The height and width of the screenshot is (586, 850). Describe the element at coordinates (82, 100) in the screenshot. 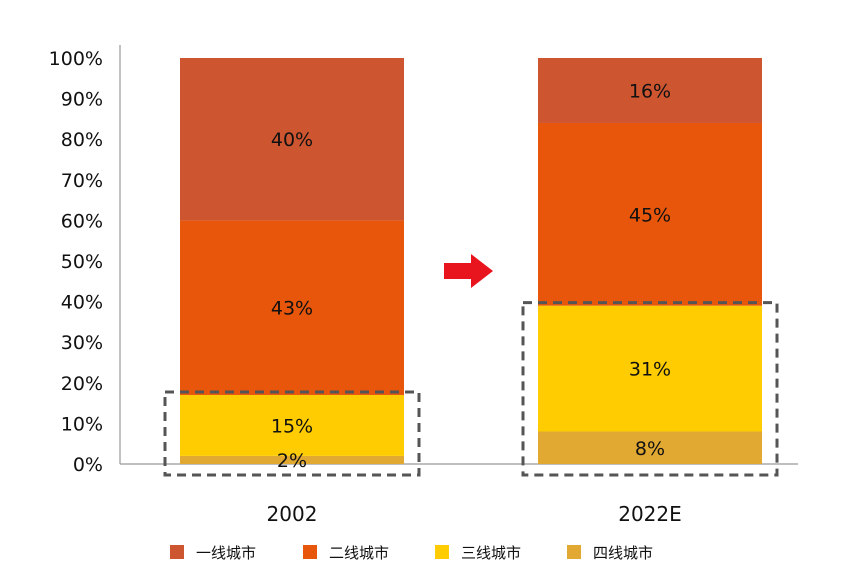

I see `y-tick-label: 90%` at that location.